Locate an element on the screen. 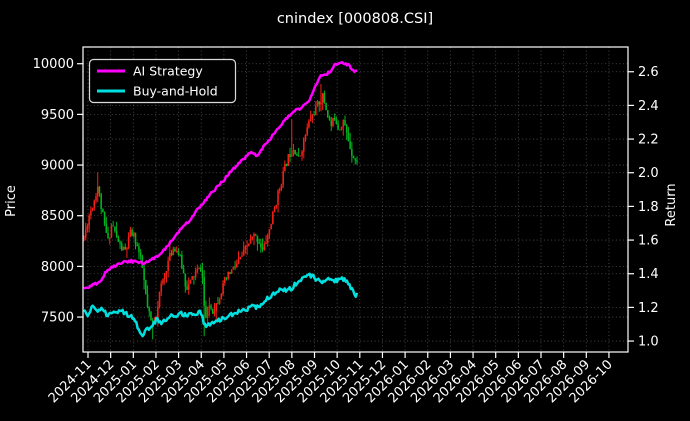 Image resolution: width=690 pixels, height=421 pixels. y-tick-label-right: 1.2 is located at coordinates (648, 308).